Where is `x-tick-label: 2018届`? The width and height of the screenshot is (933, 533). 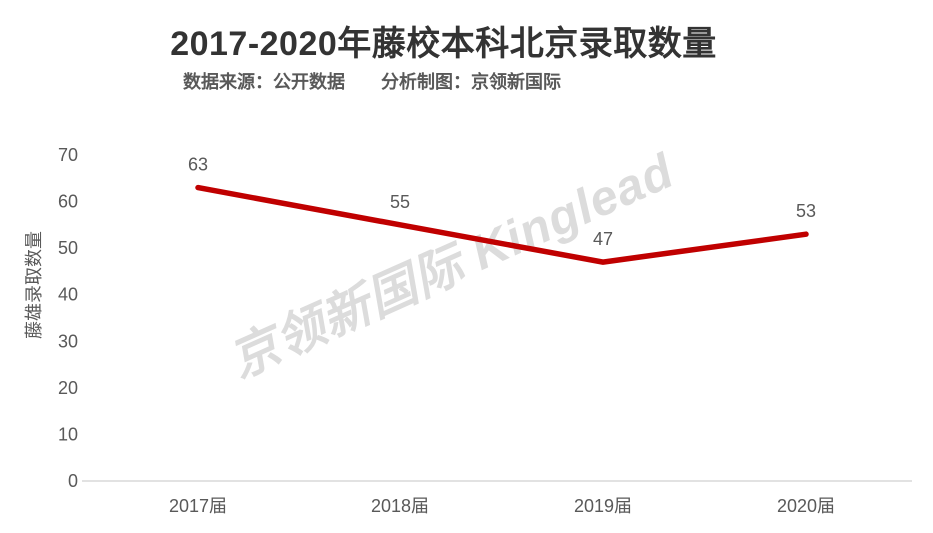
x-tick-label: 2018届 is located at coordinates (400, 506).